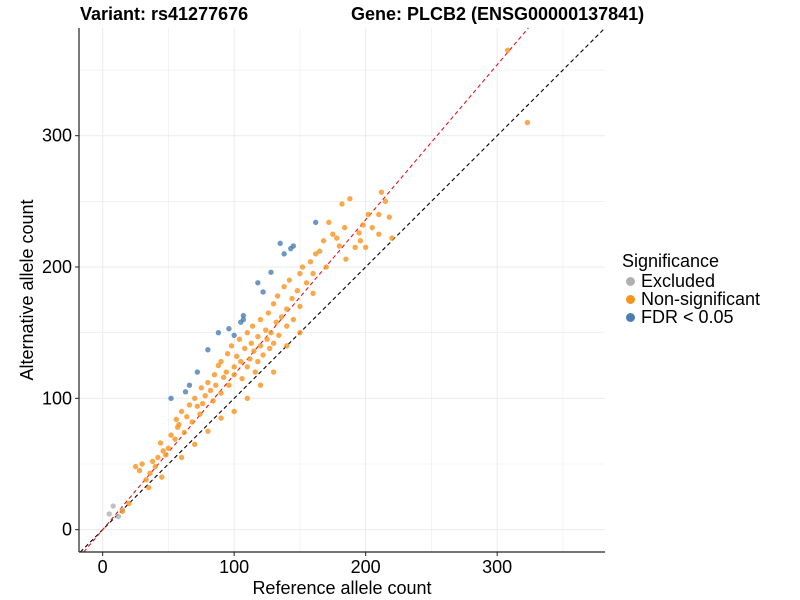 The height and width of the screenshot is (600, 800). What do you see at coordinates (701, 299) in the screenshot?
I see `legend-label-non-significant: Non-significant` at bounding box center [701, 299].